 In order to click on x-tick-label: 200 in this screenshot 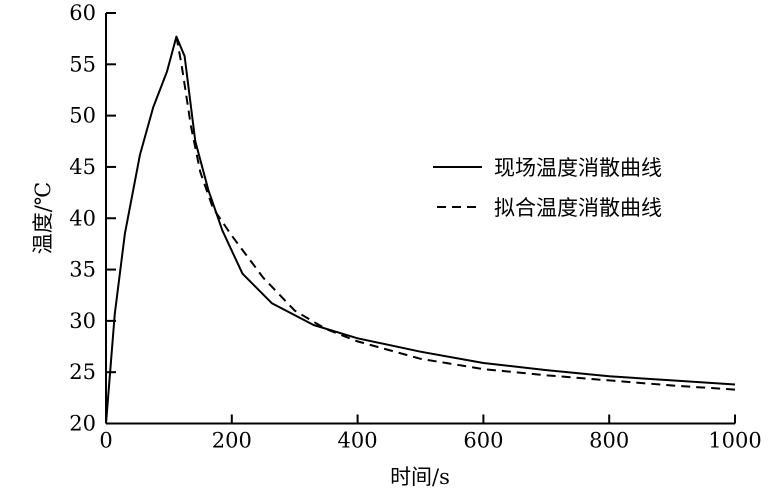, I will do `click(232, 441)`.